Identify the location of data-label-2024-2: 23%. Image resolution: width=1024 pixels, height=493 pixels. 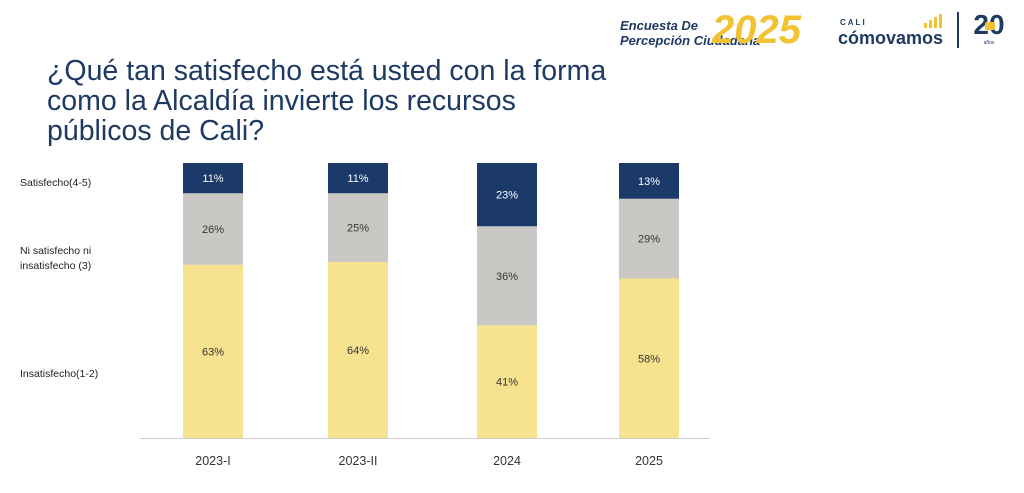
(507, 196).